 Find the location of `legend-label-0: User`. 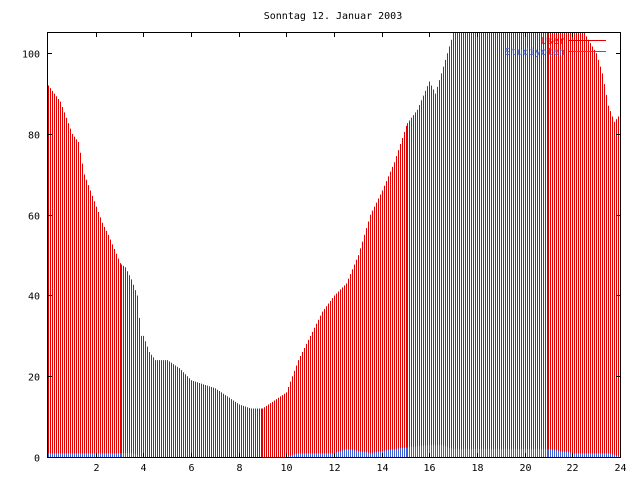

legend-label-0: User is located at coordinates (553, 41).